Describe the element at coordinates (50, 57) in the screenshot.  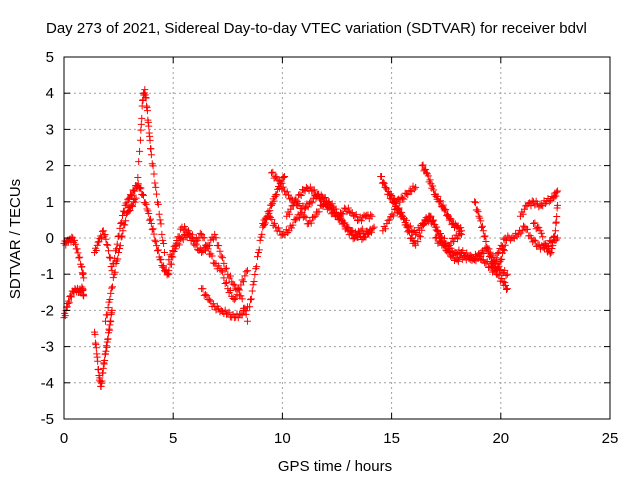
I see `y-tick-label: 5` at that location.